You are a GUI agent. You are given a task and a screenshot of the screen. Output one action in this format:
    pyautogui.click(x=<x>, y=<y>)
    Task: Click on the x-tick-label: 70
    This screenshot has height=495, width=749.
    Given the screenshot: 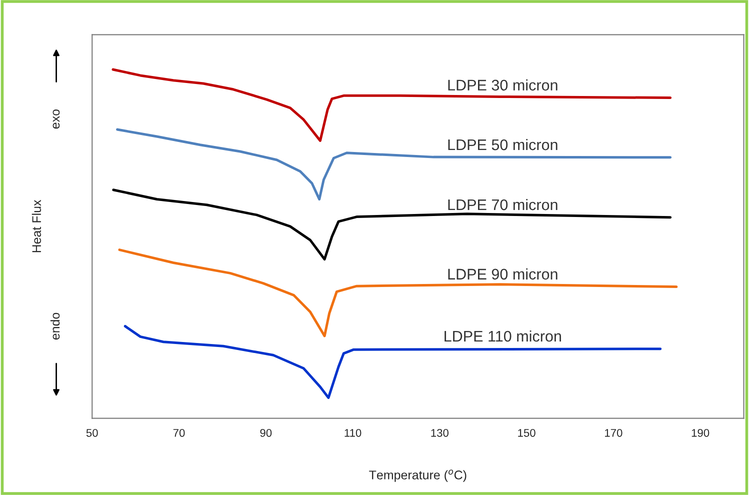 What is the action you would take?
    pyautogui.click(x=179, y=432)
    